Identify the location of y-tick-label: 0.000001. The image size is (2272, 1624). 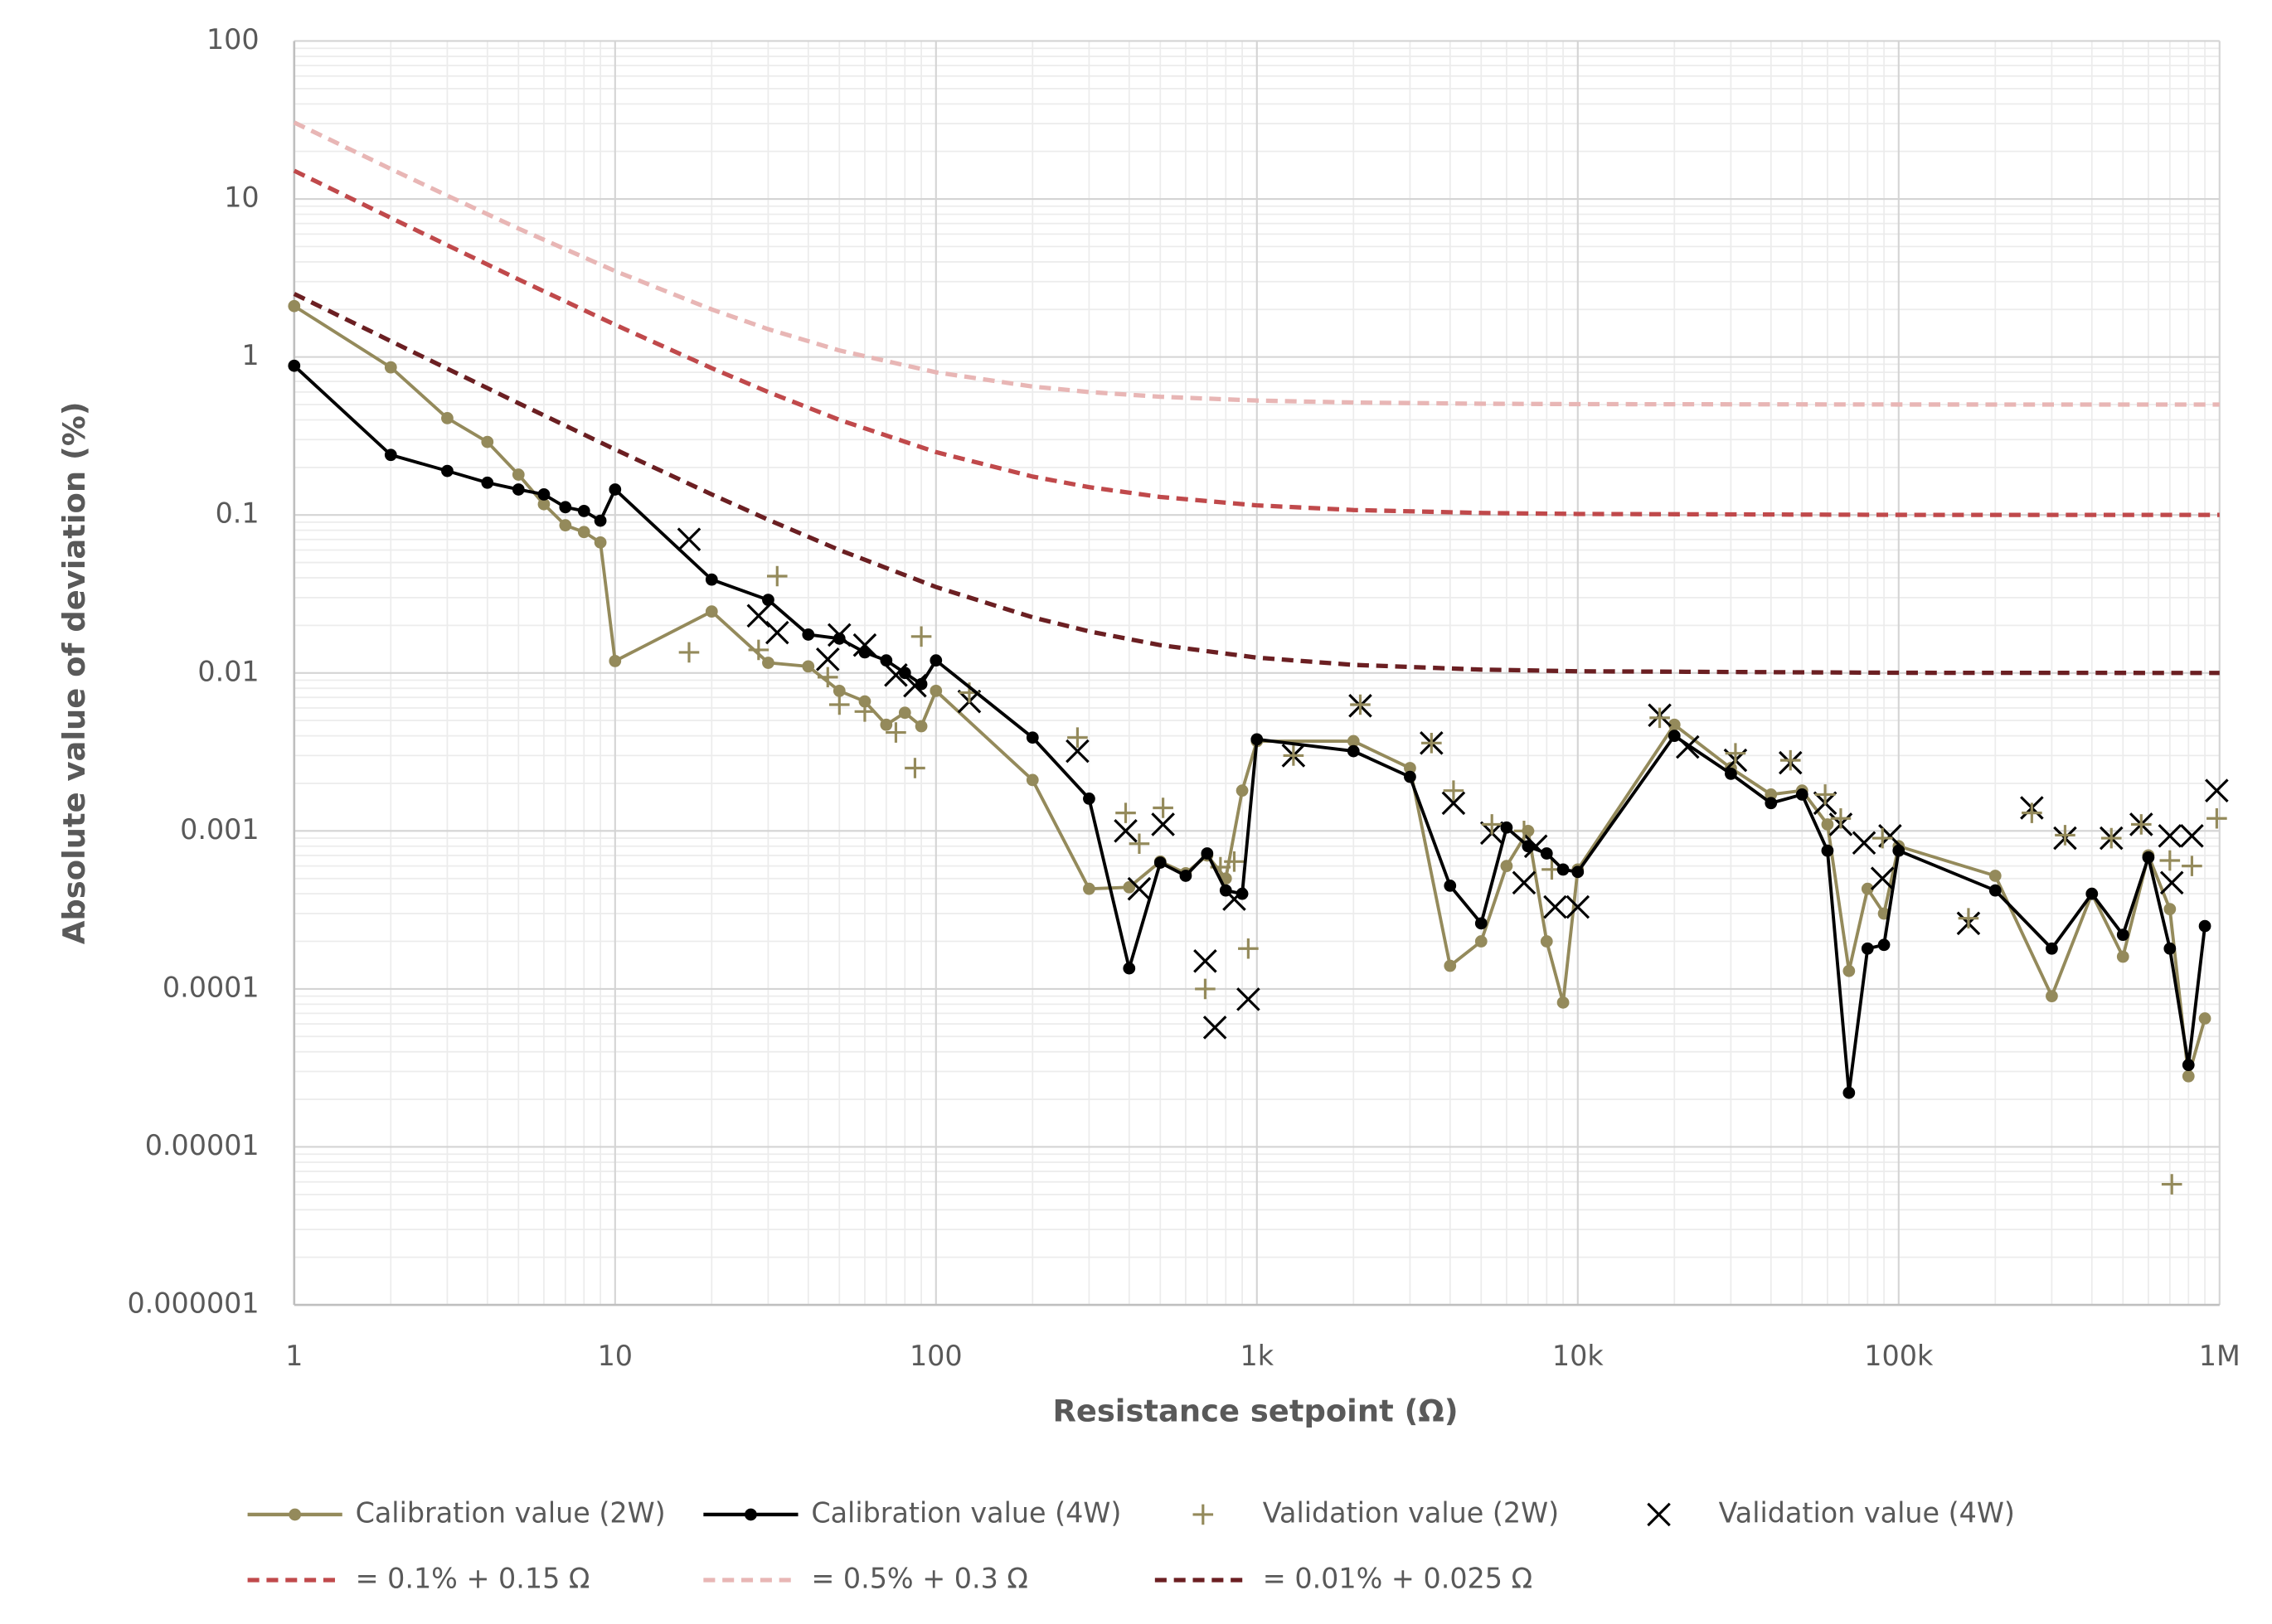
(193, 1303).